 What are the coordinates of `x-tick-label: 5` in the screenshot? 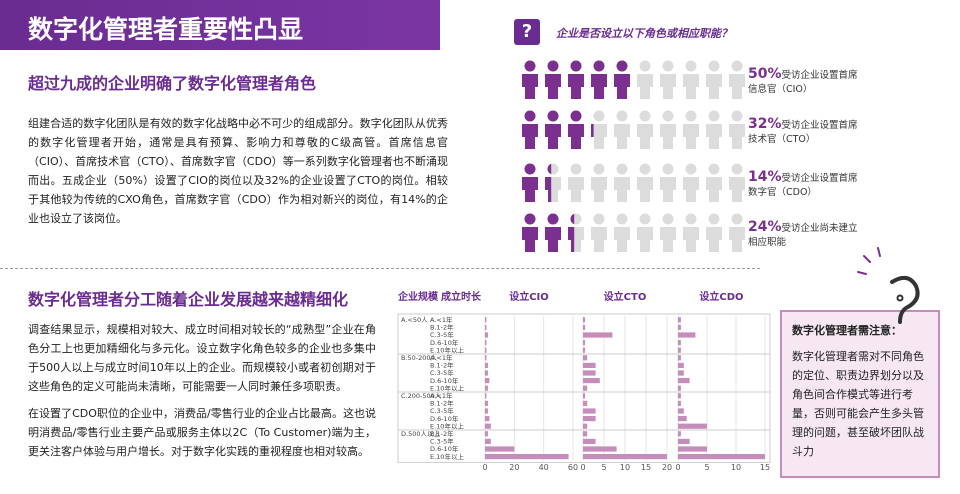 It's located at (706, 467).